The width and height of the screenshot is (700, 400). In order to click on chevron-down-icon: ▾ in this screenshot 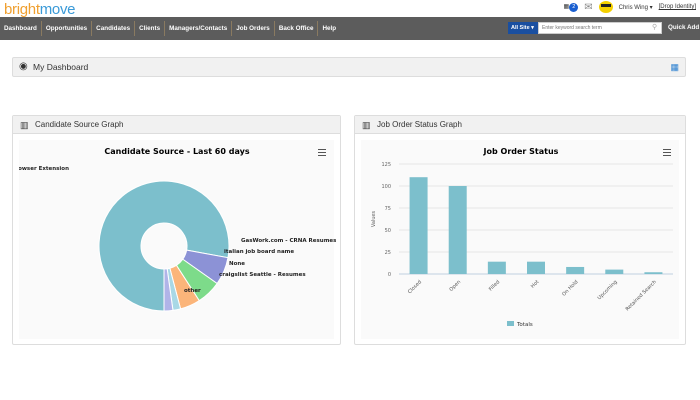, I will do `click(651, 7)`.